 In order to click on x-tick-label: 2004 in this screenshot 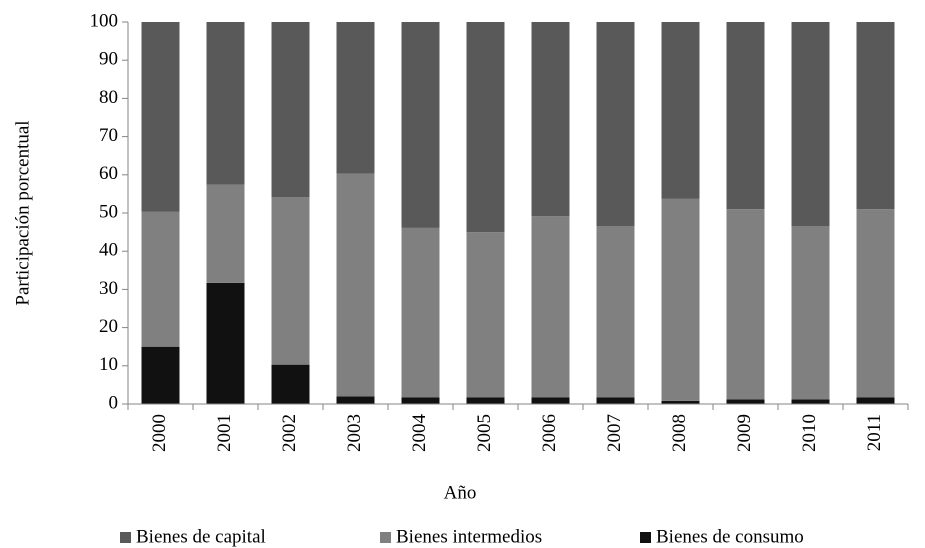, I will do `click(419, 433)`.